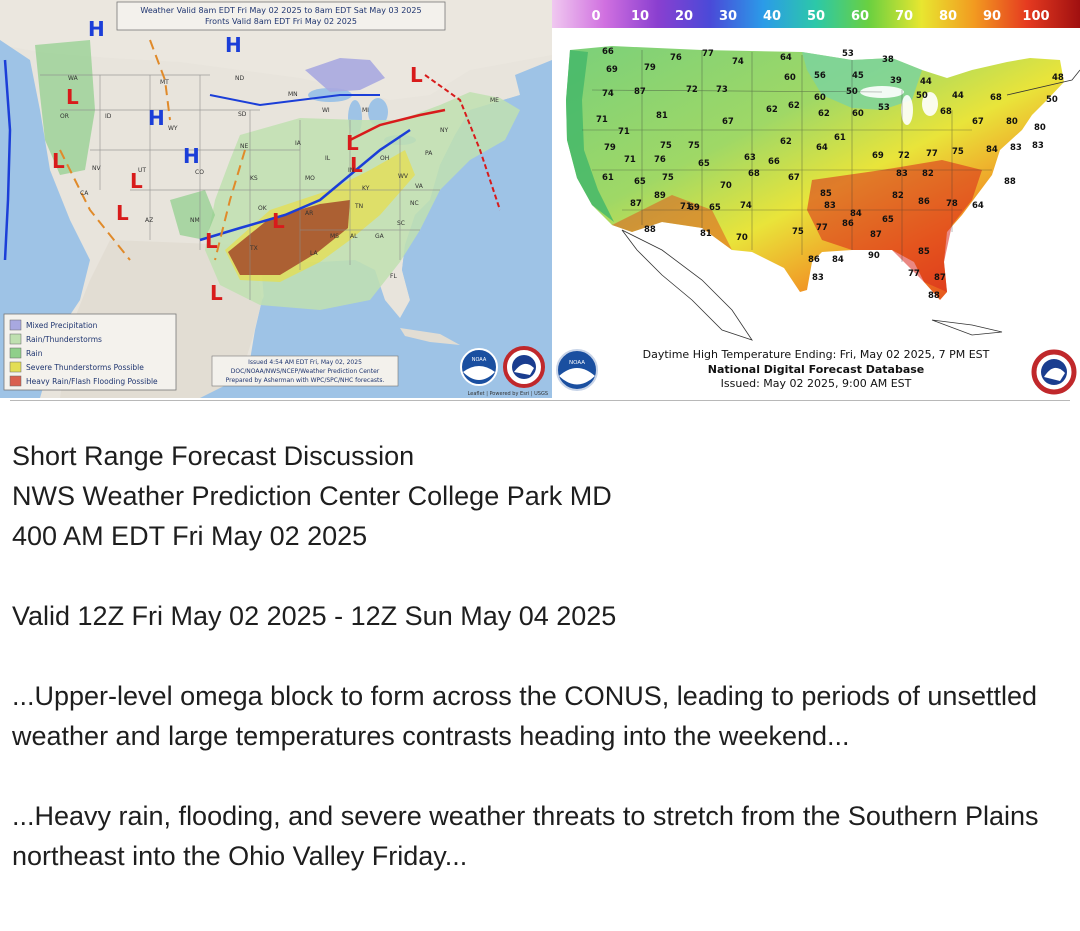 Image resolution: width=1080 pixels, height=931 pixels. I want to click on legend-item: Severe Thunderstorms Possible, so click(85, 367).